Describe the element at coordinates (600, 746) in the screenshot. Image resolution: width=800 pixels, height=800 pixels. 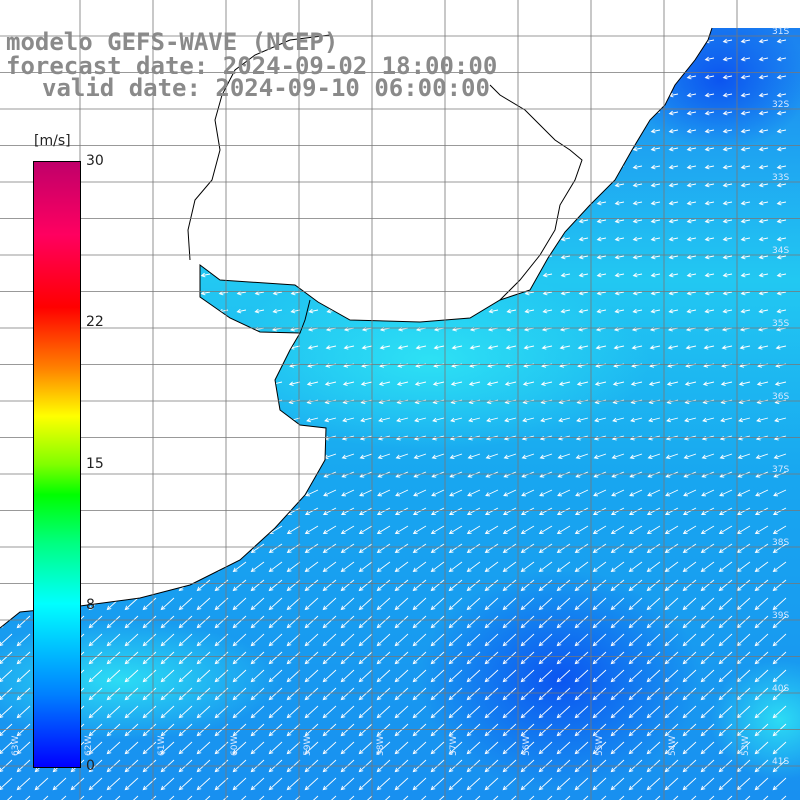
I see `longitude-label: 55W` at that location.